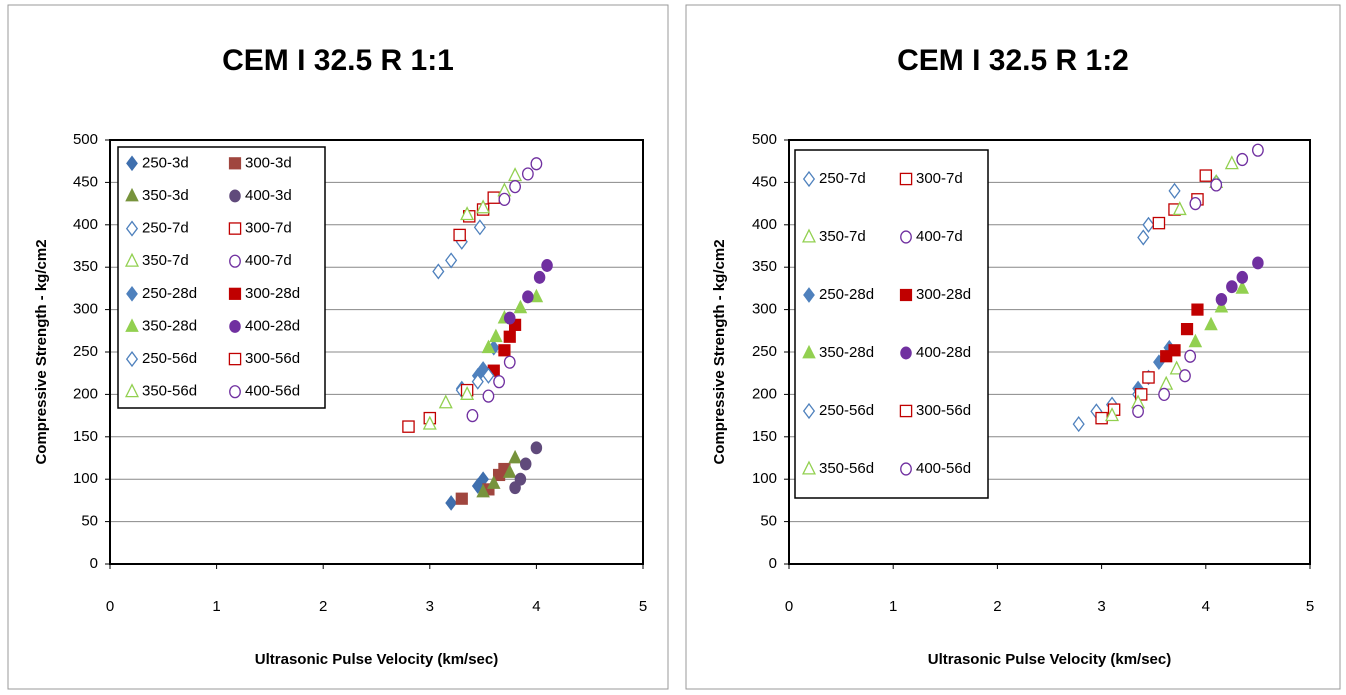 Image resolution: width=1346 pixels, height=695 pixels. I want to click on y-tick-label: 300, so click(85, 309).